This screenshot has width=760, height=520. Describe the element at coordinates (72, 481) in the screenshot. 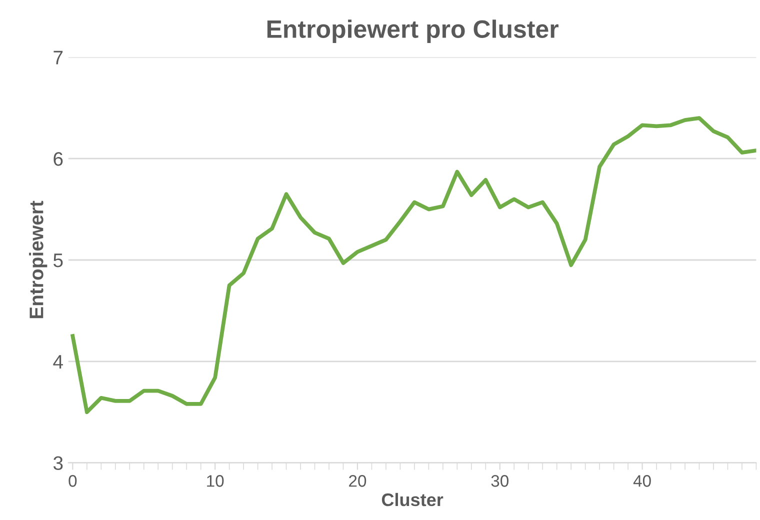

I see `x-tick-label: 0` at that location.